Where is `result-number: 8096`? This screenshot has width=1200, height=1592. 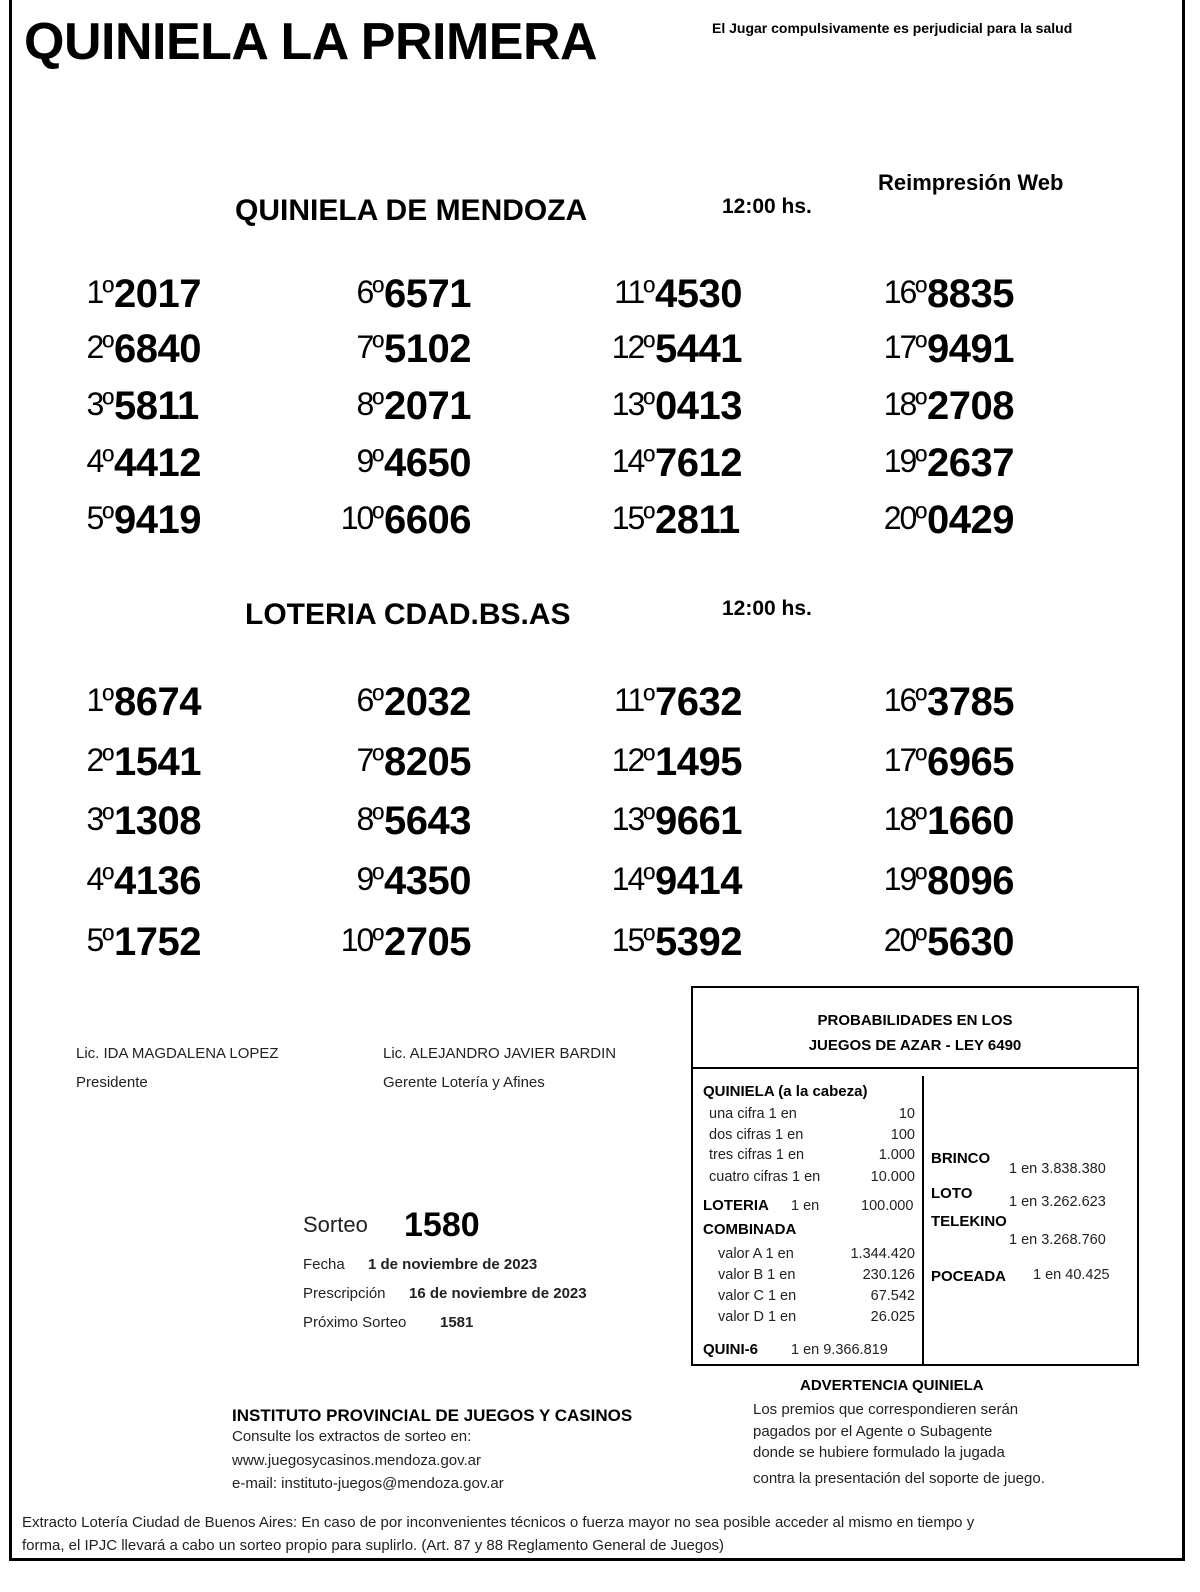
result-number: 8096 is located at coordinates (970, 881).